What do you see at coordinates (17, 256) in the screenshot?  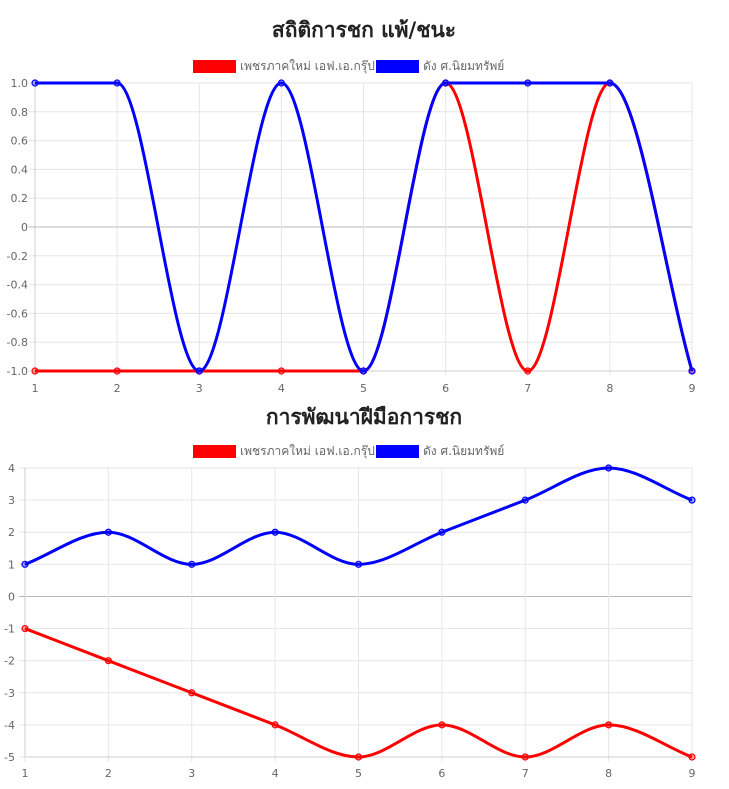 I see `y-tick-label: -0.2` at bounding box center [17, 256].